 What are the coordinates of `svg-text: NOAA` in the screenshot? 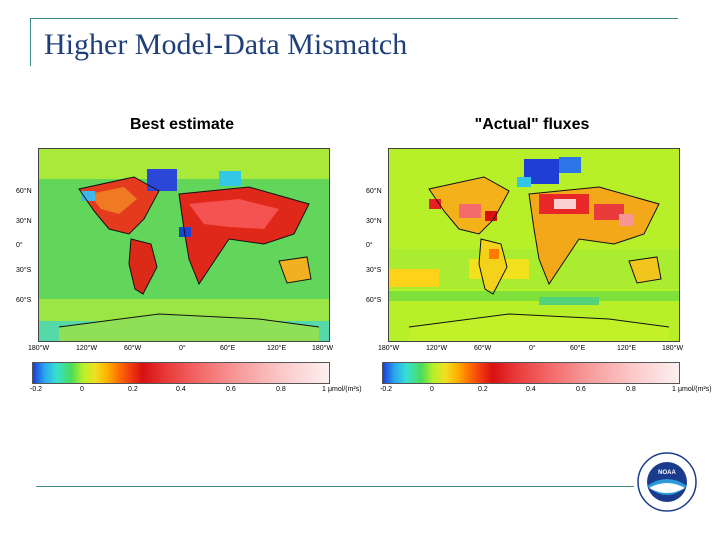 It's located at (667, 473).